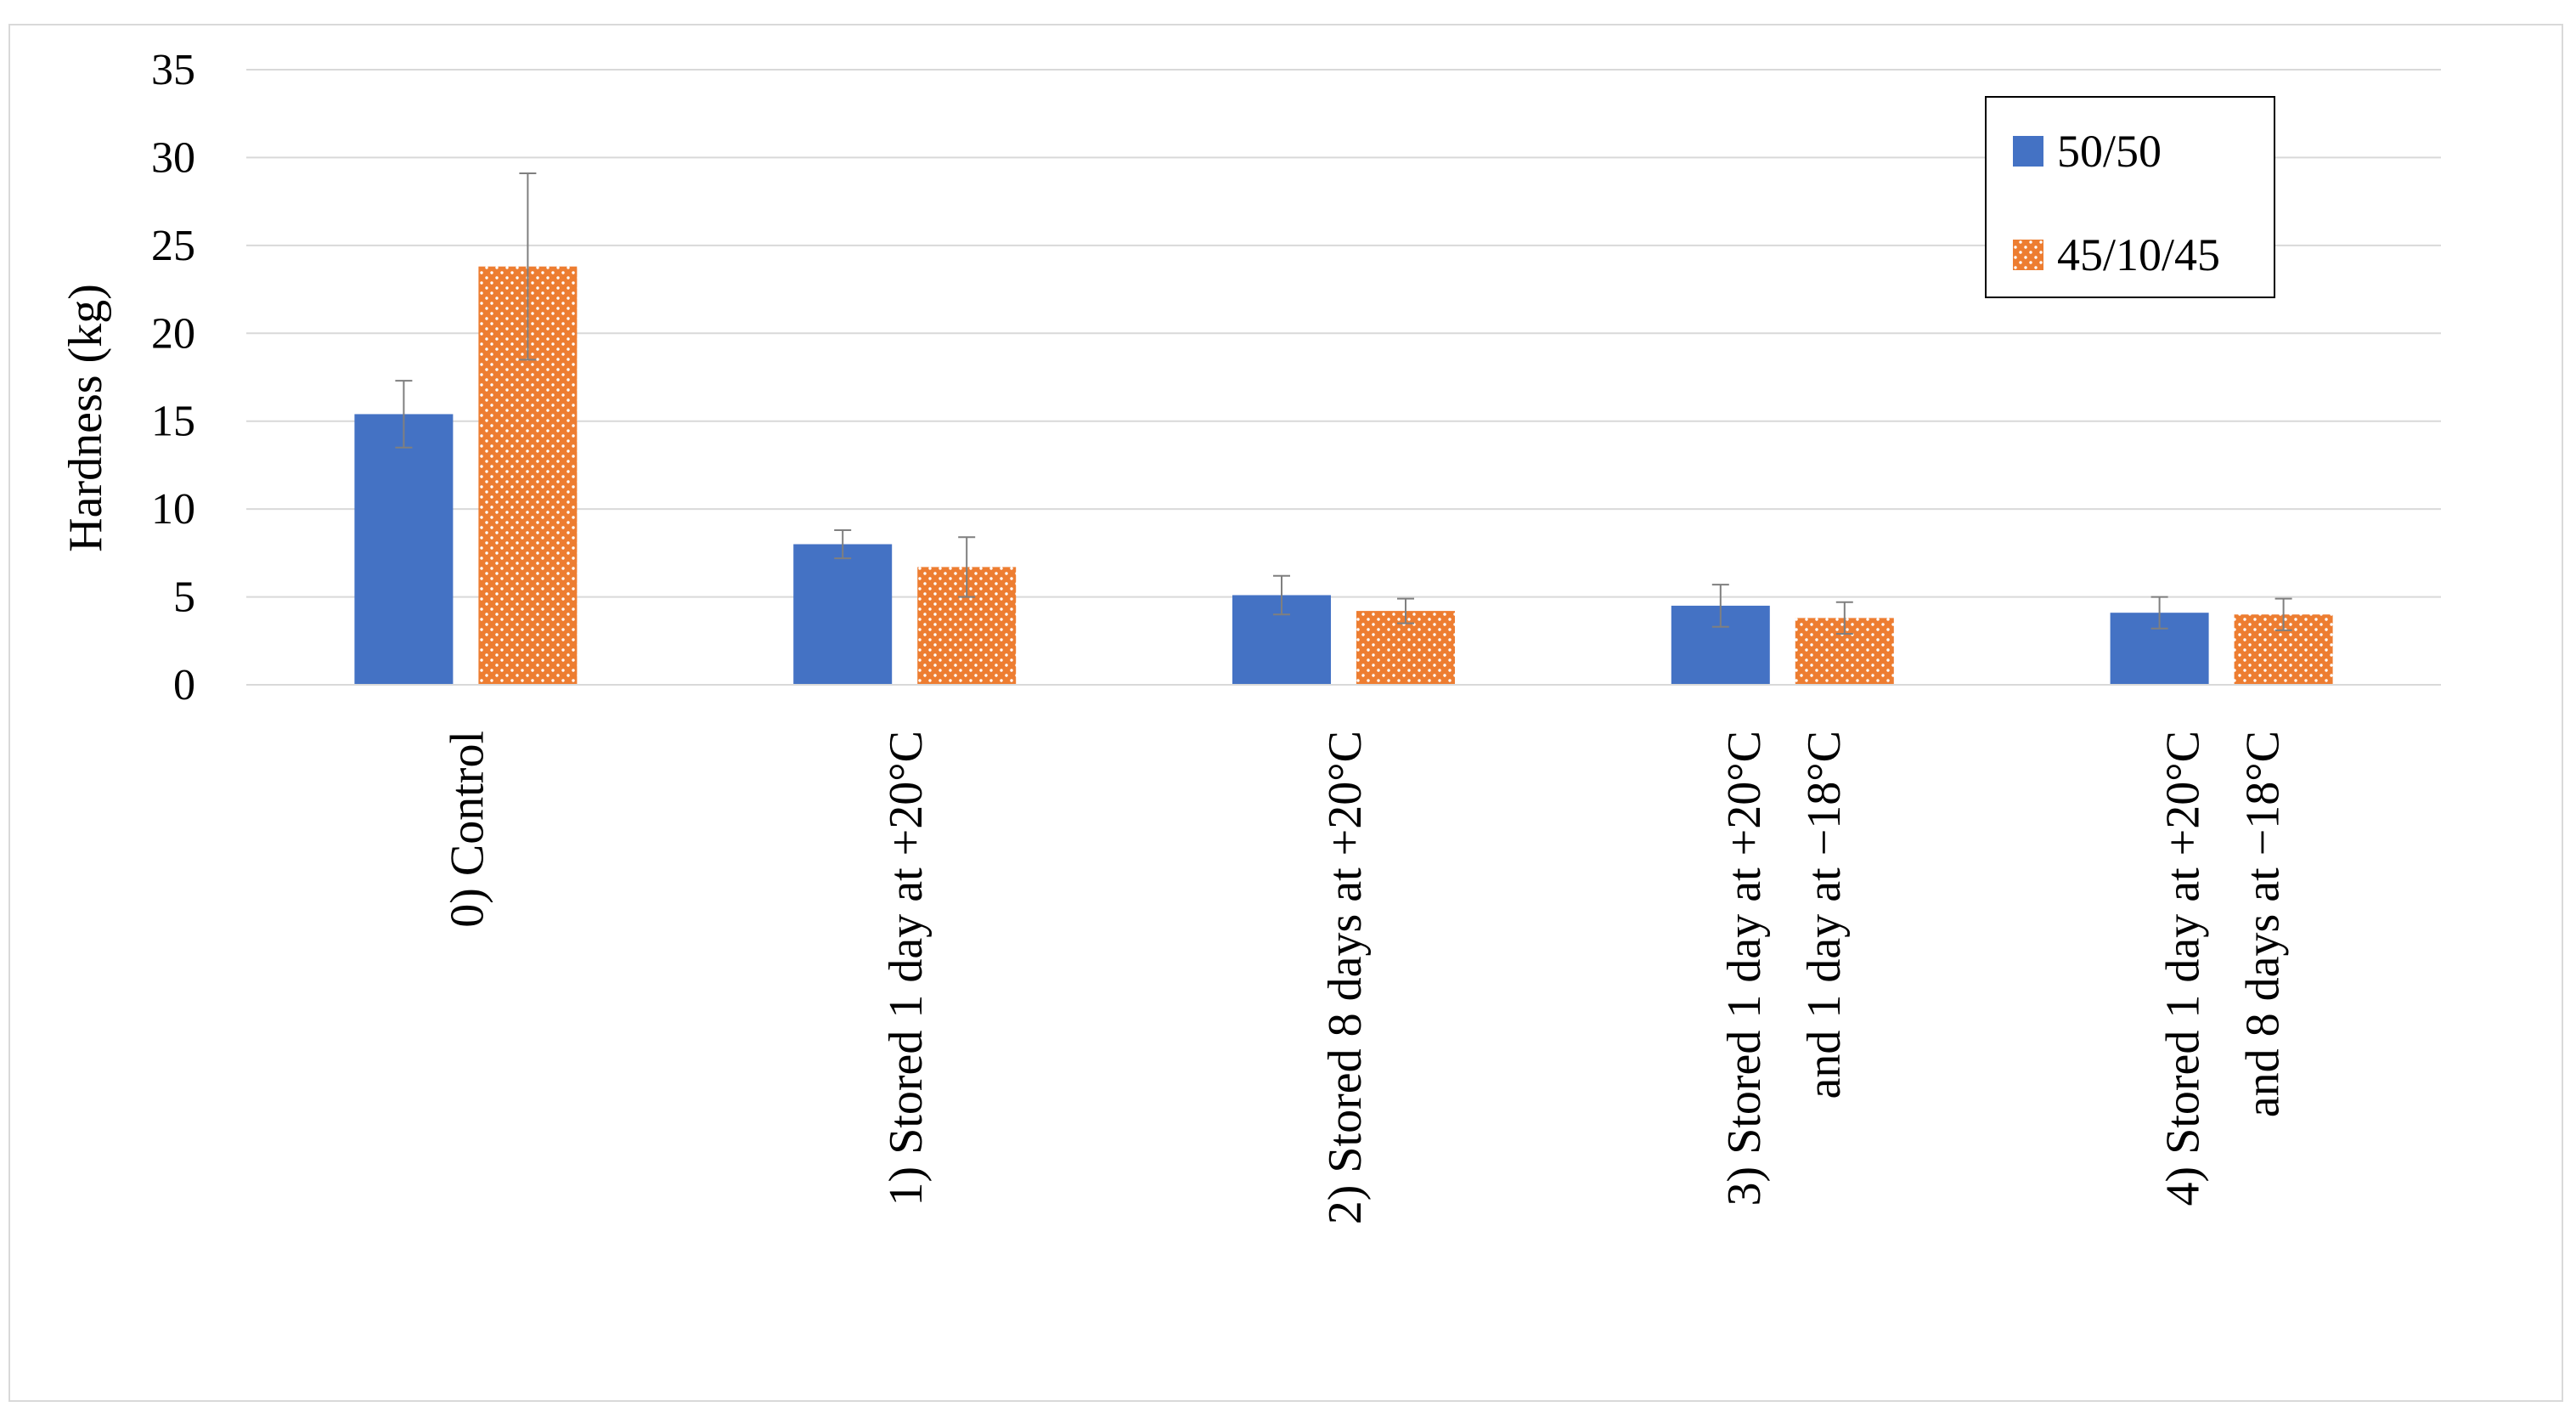 The image size is (2576, 1418). Describe the element at coordinates (173, 157) in the screenshot. I see `y-tick-label-30: 30` at that location.